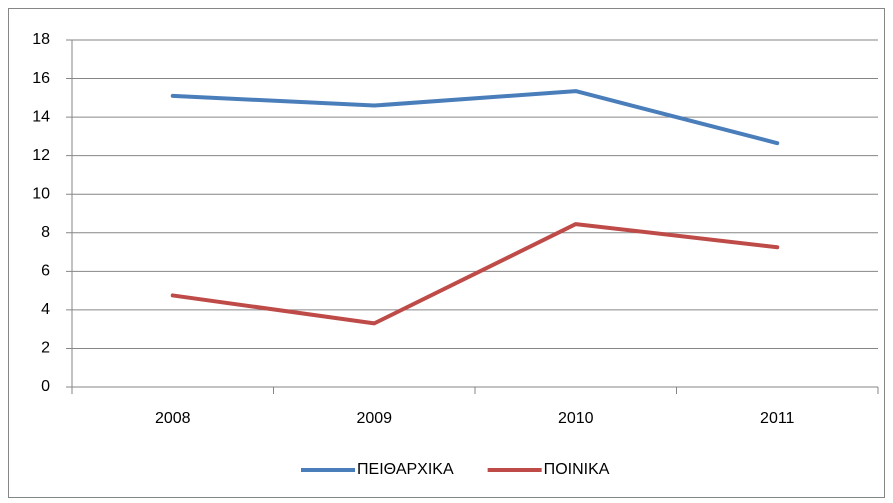  What do you see at coordinates (577, 469) in the screenshot?
I see `legend-label: ΠΟΙΝΙΚΑ` at bounding box center [577, 469].